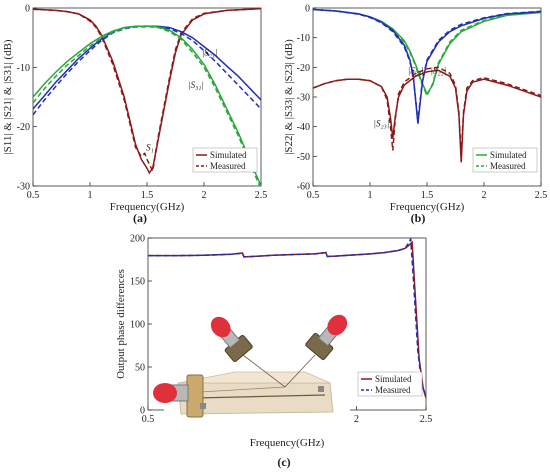  What do you see at coordinates (418, 218) in the screenshot?
I see `panel-label: (b)` at bounding box center [418, 218].